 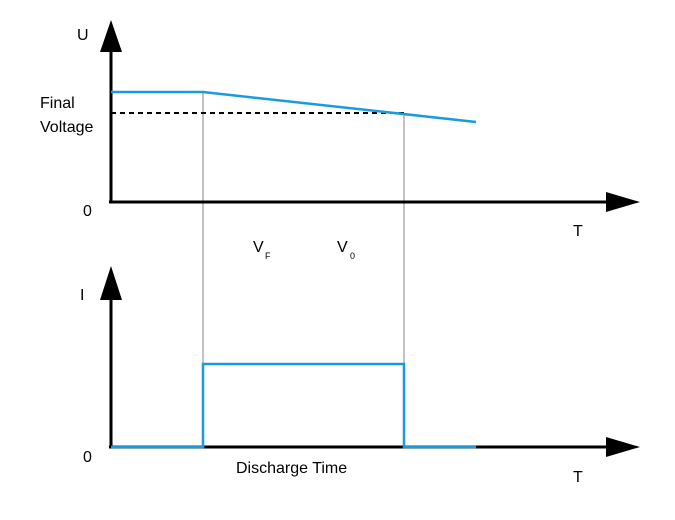 I want to click on lower-x-arrowhead, so click(x=623, y=447).